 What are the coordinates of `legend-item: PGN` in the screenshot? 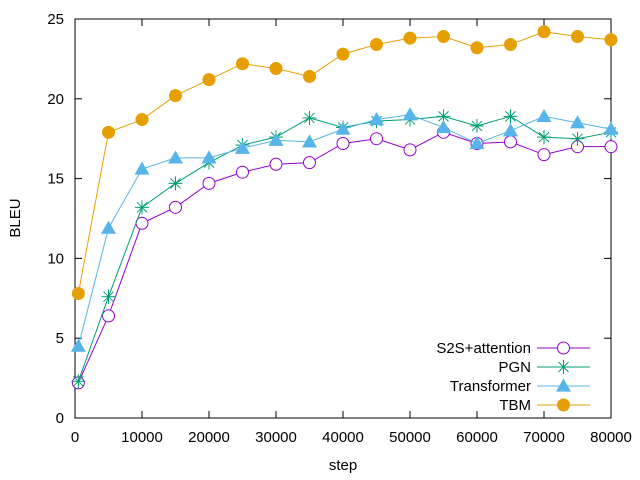 It's located at (544, 367).